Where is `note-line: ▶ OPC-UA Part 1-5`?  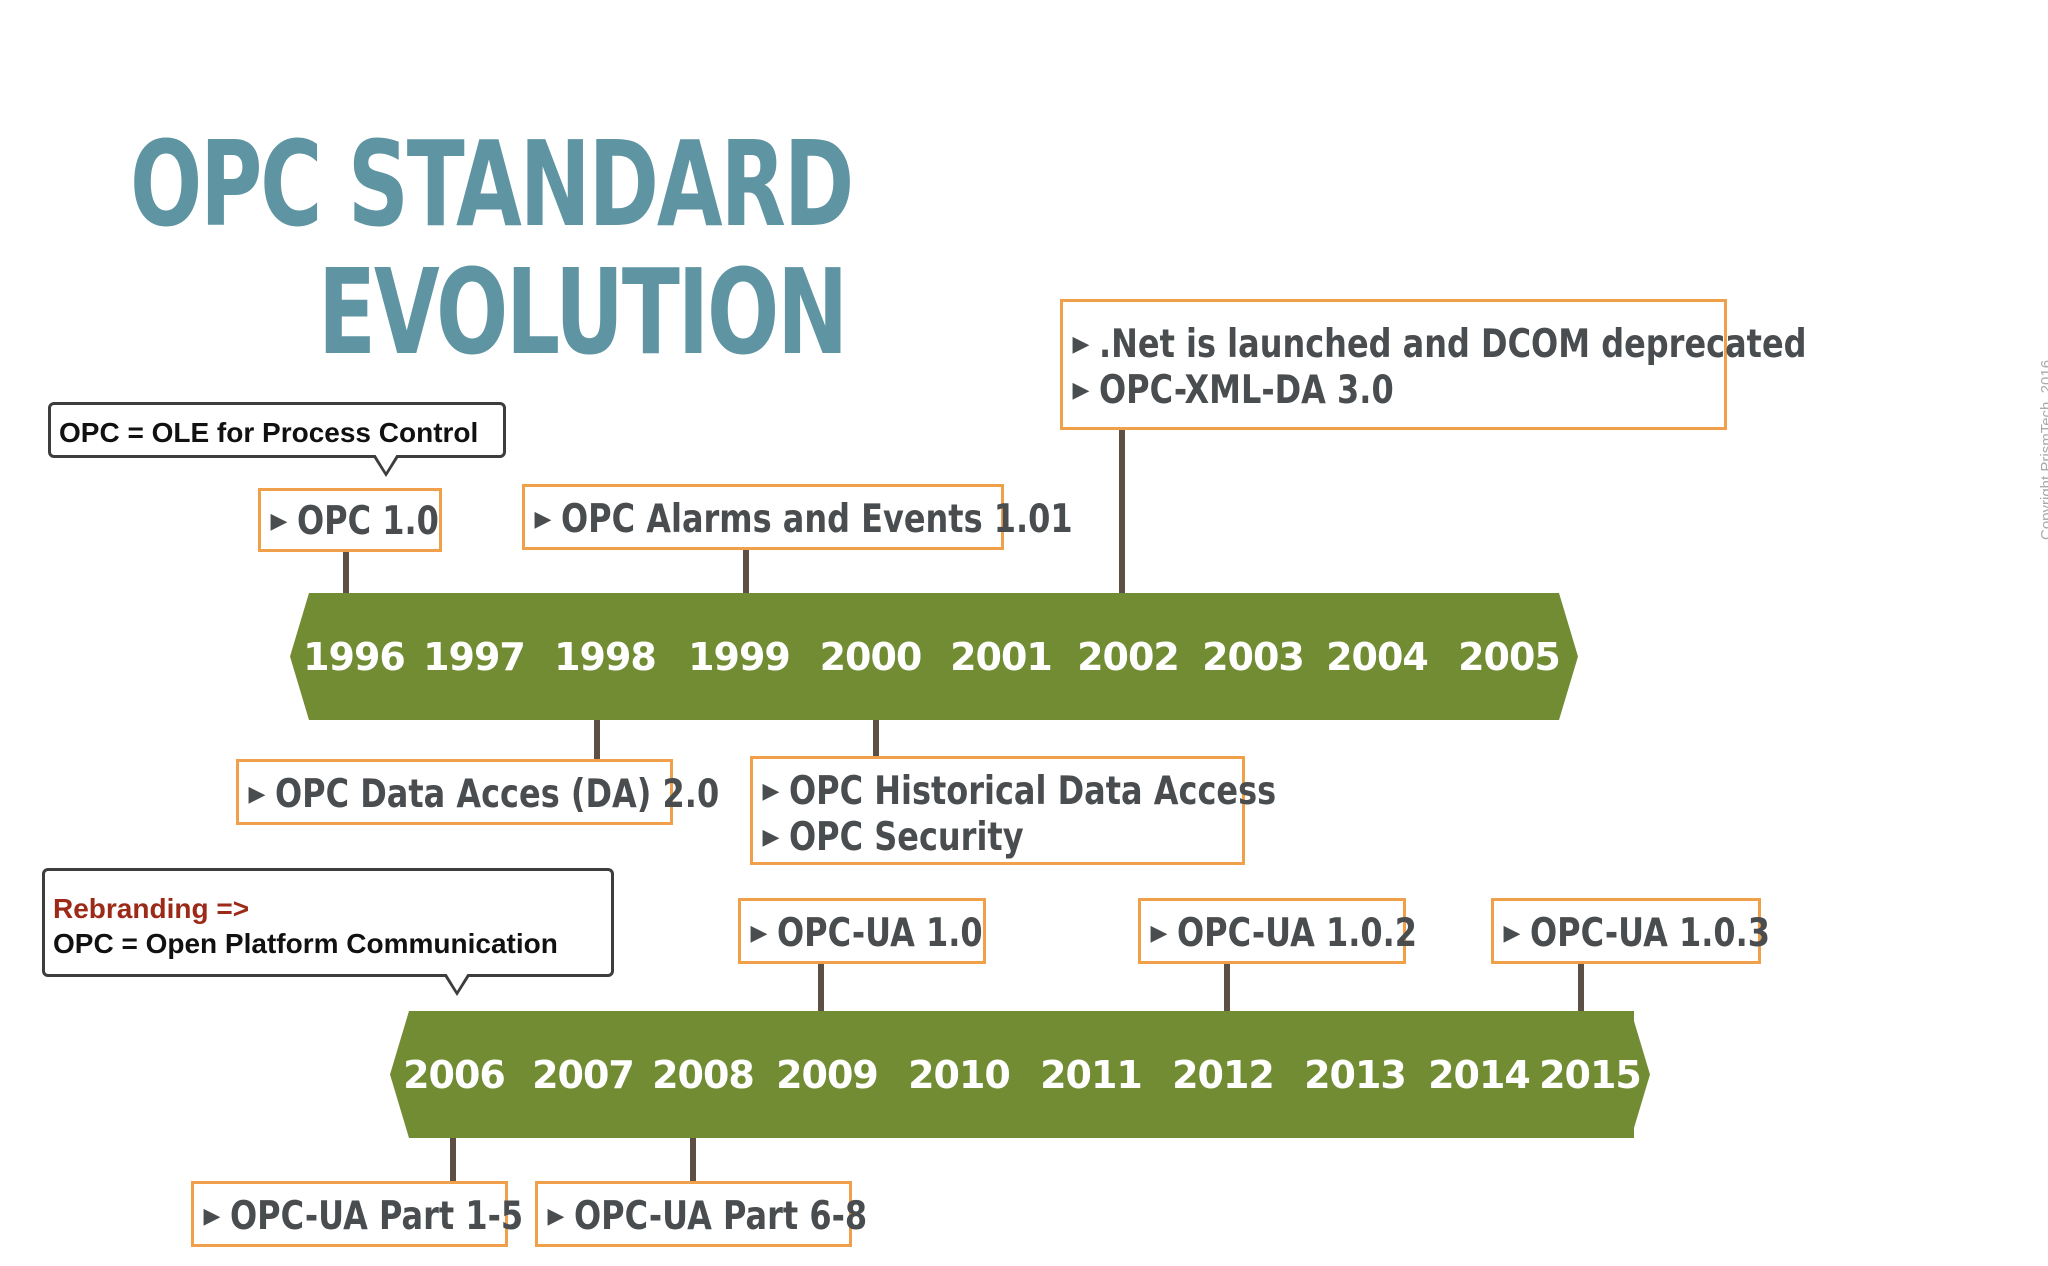
note-line: ▶ OPC-UA Part 1-5 is located at coordinates (390, 1216).